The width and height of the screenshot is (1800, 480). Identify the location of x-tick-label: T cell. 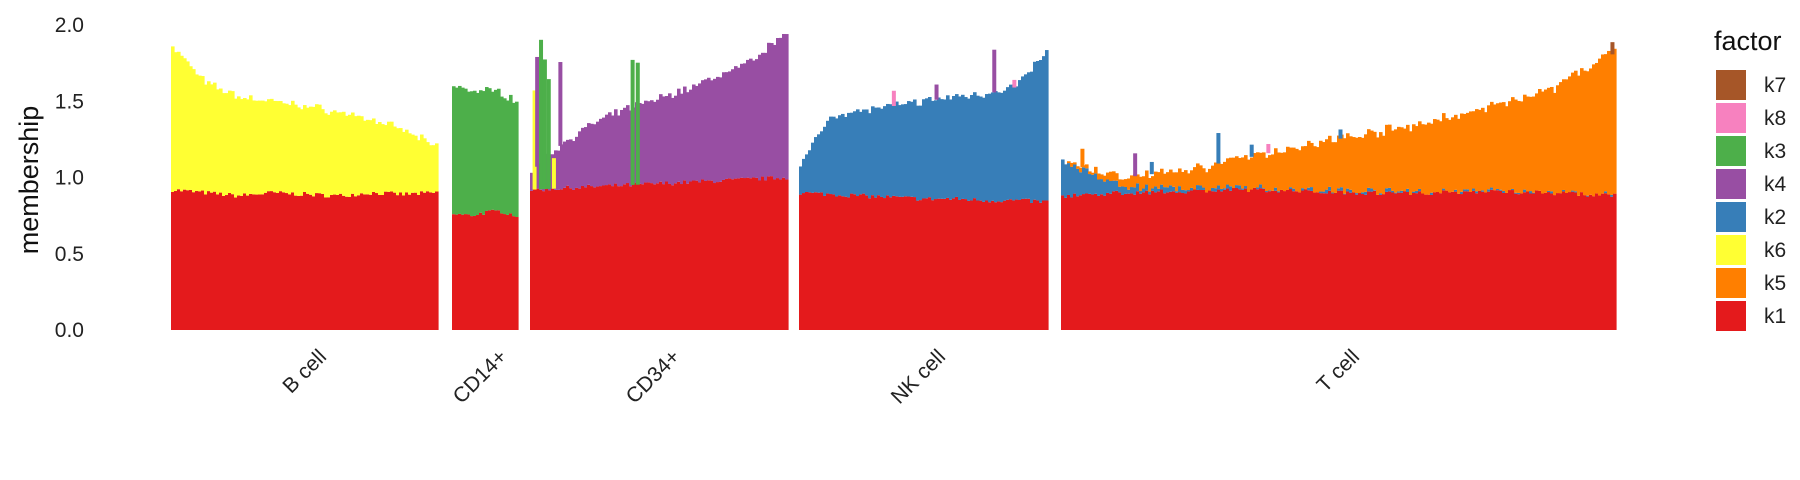
(1338, 370).